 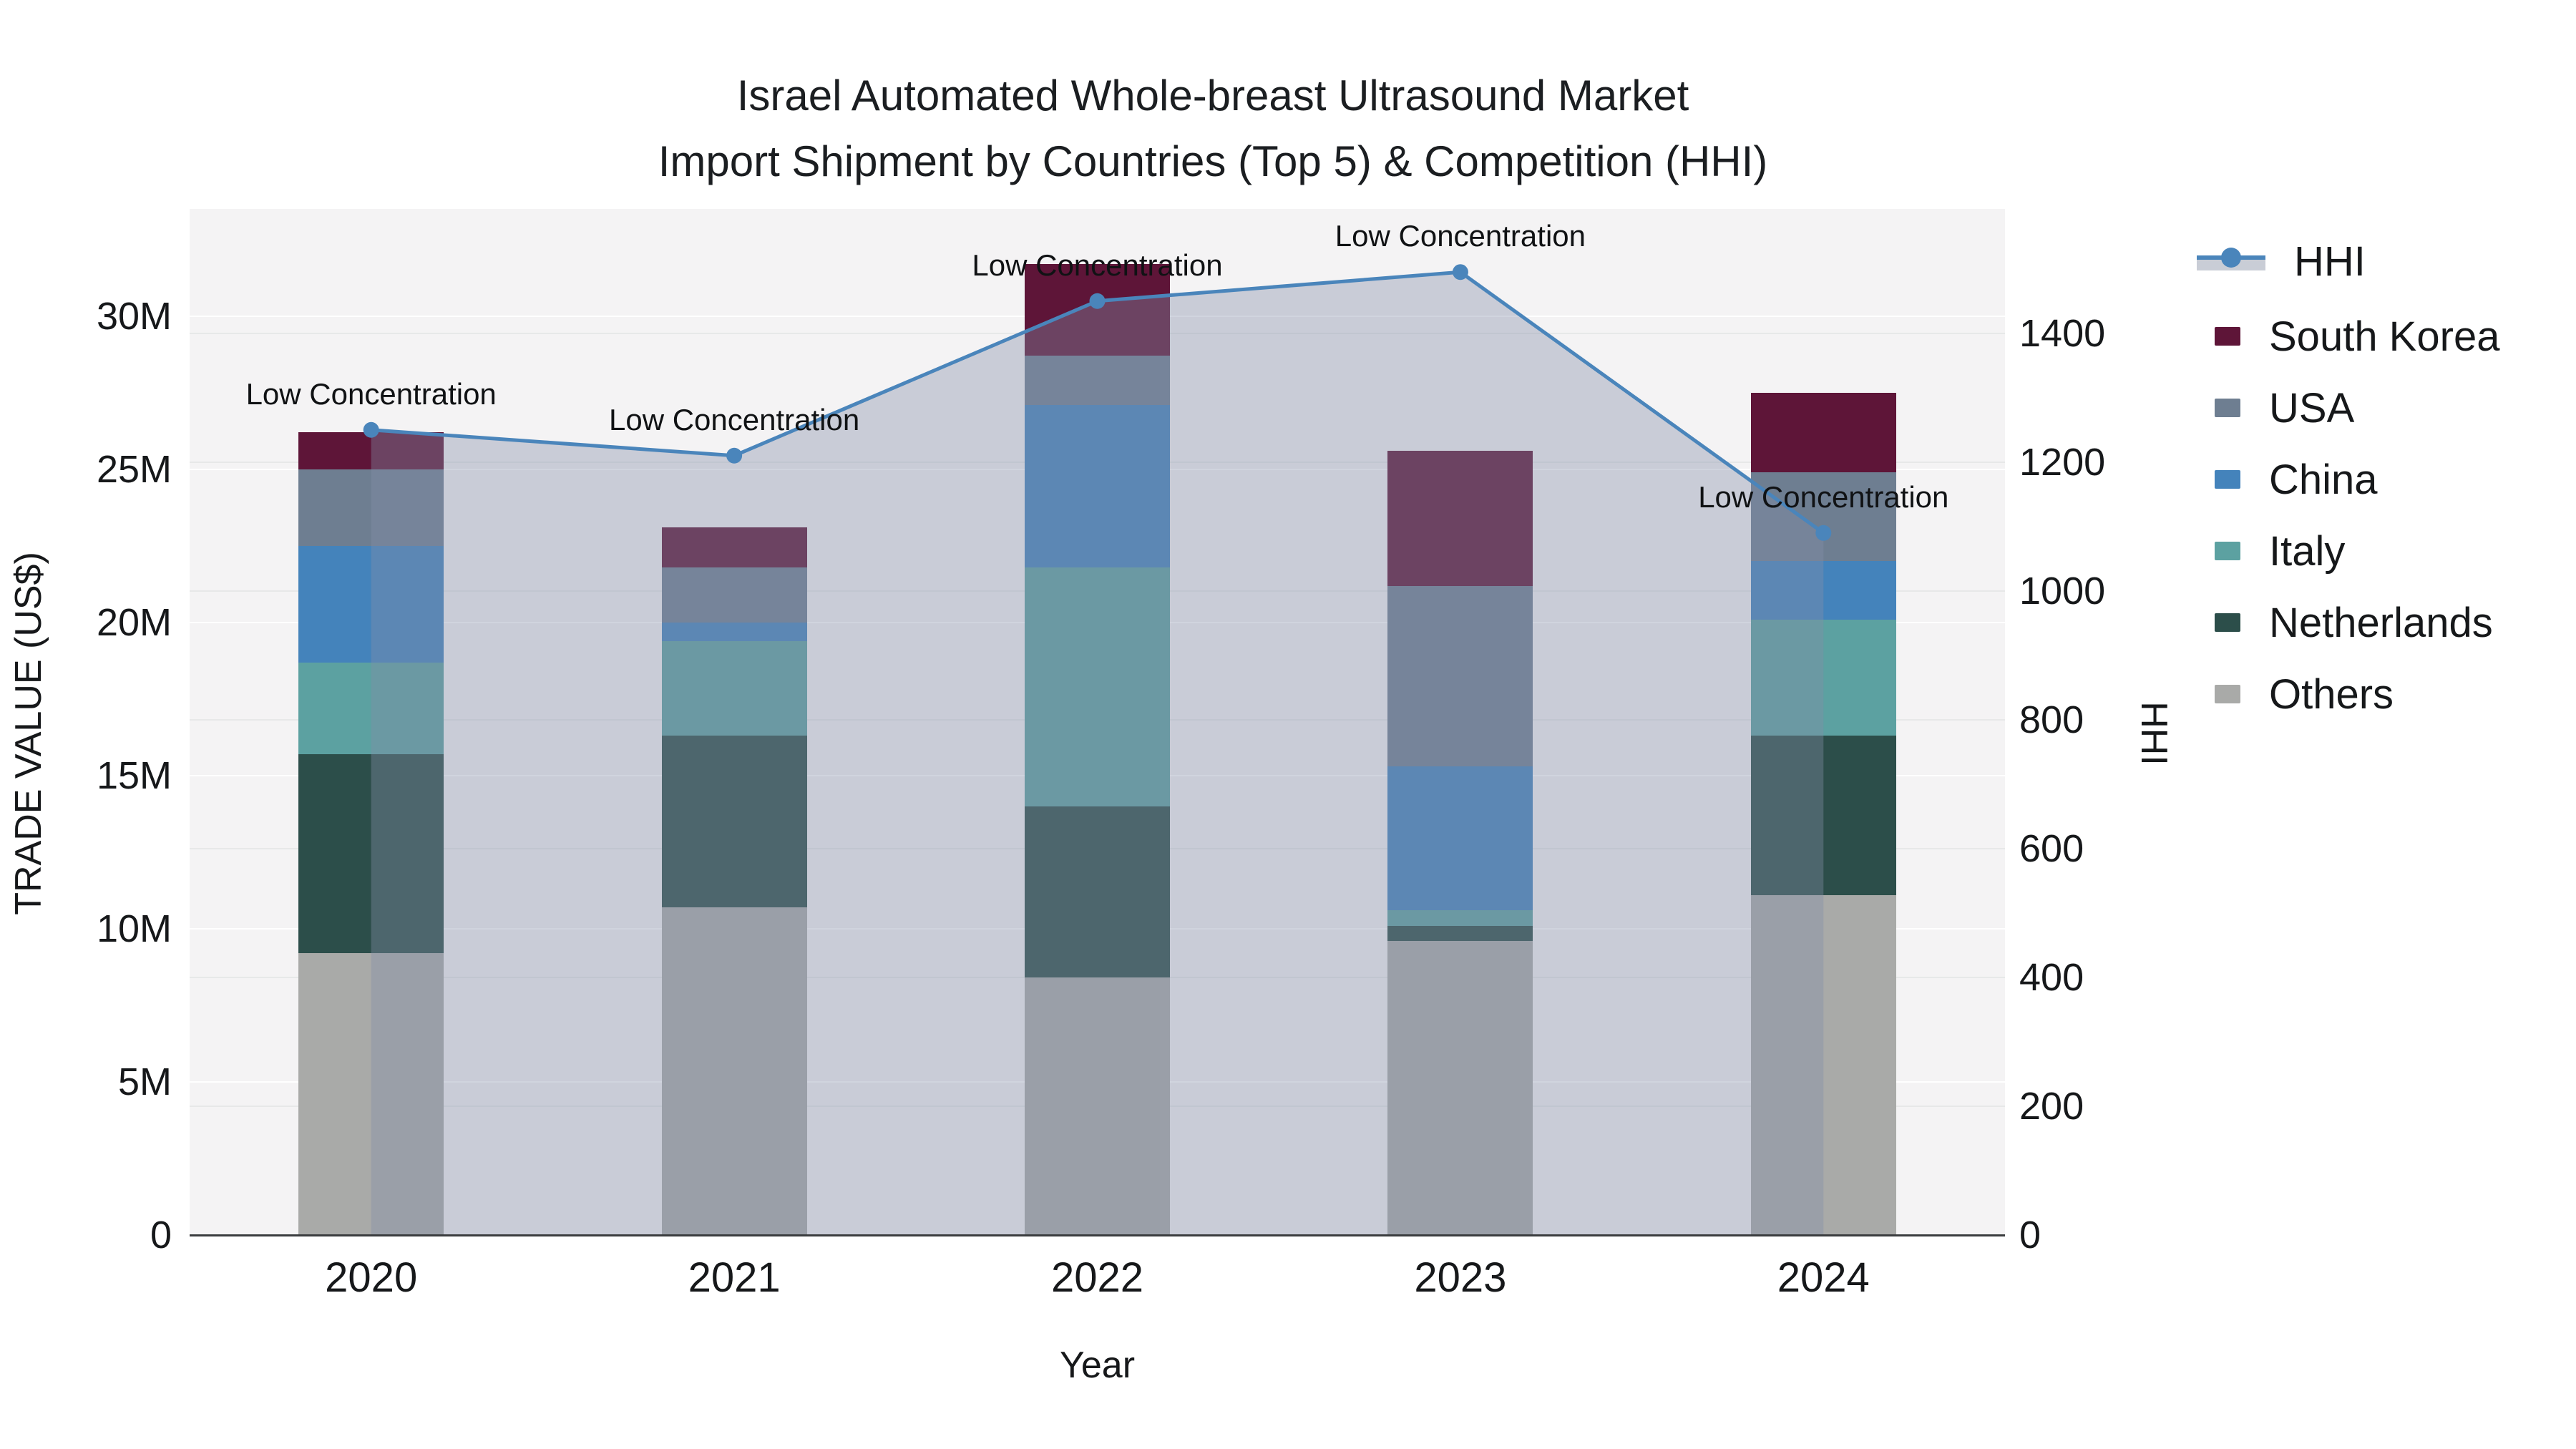 I want to click on legend-label-usa: USA, so click(x=2312, y=407).